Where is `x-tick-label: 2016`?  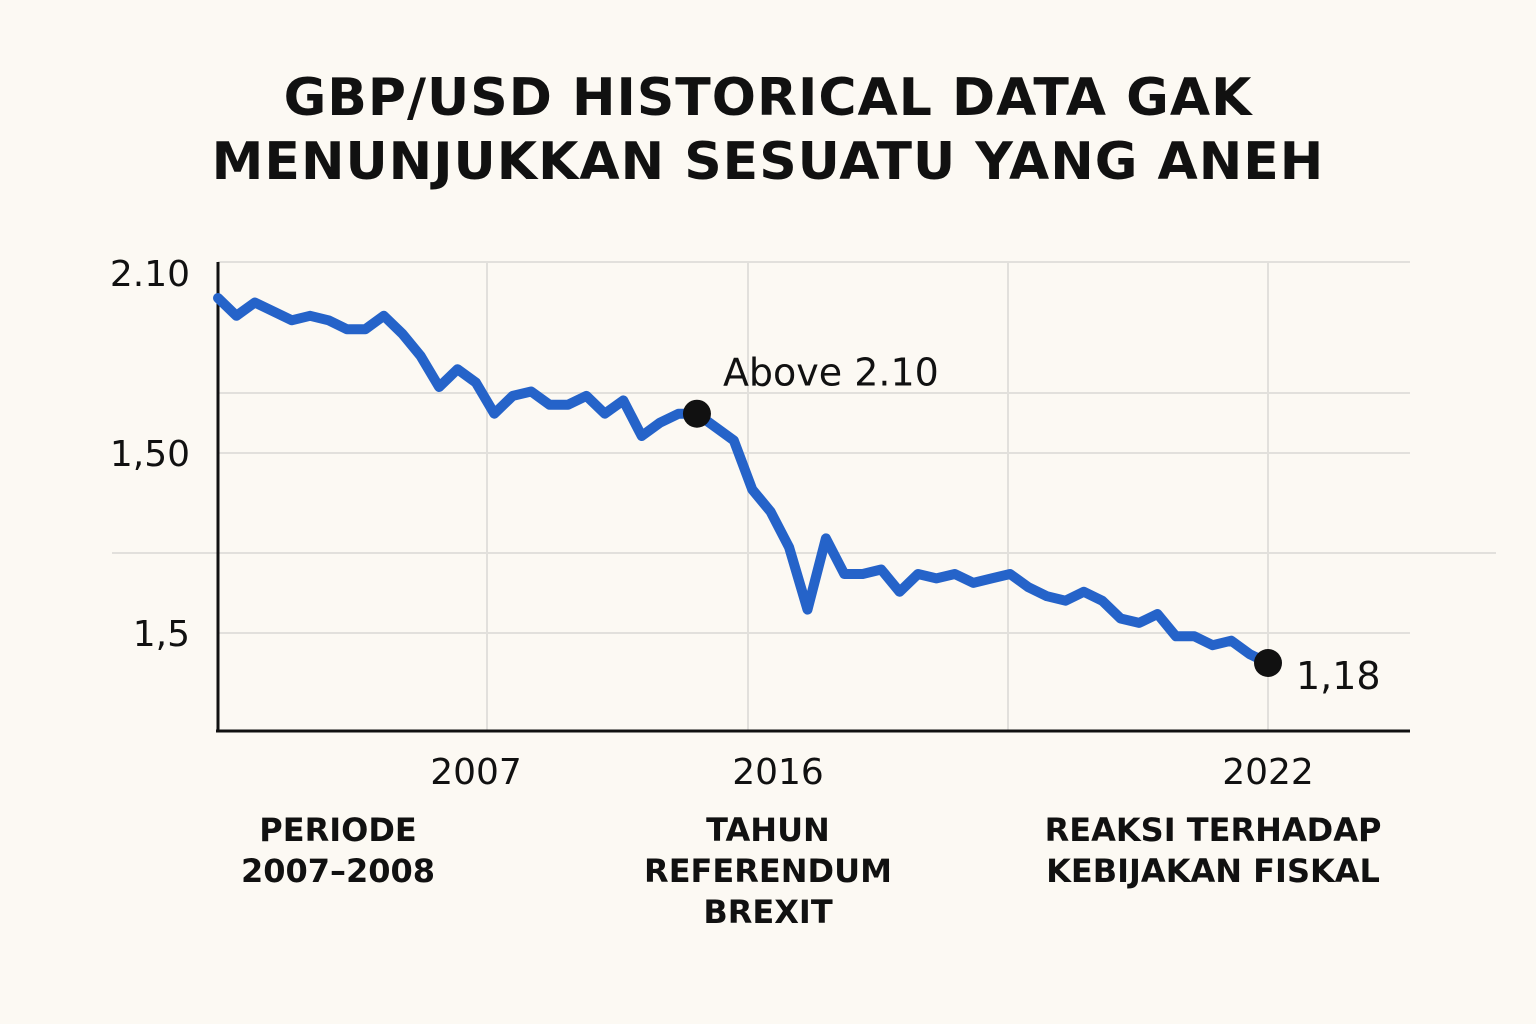
x-tick-label: 2016 is located at coordinates (778, 772).